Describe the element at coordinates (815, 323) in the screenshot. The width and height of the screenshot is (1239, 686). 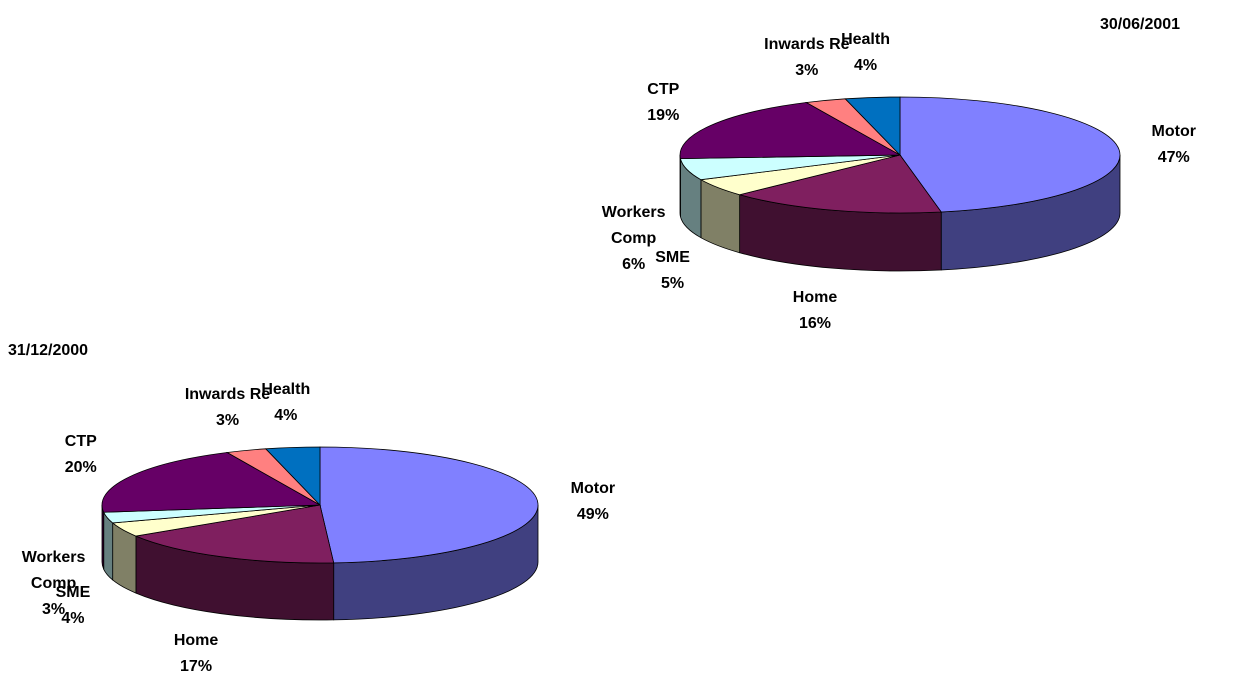
I see `value-label: 16%` at that location.